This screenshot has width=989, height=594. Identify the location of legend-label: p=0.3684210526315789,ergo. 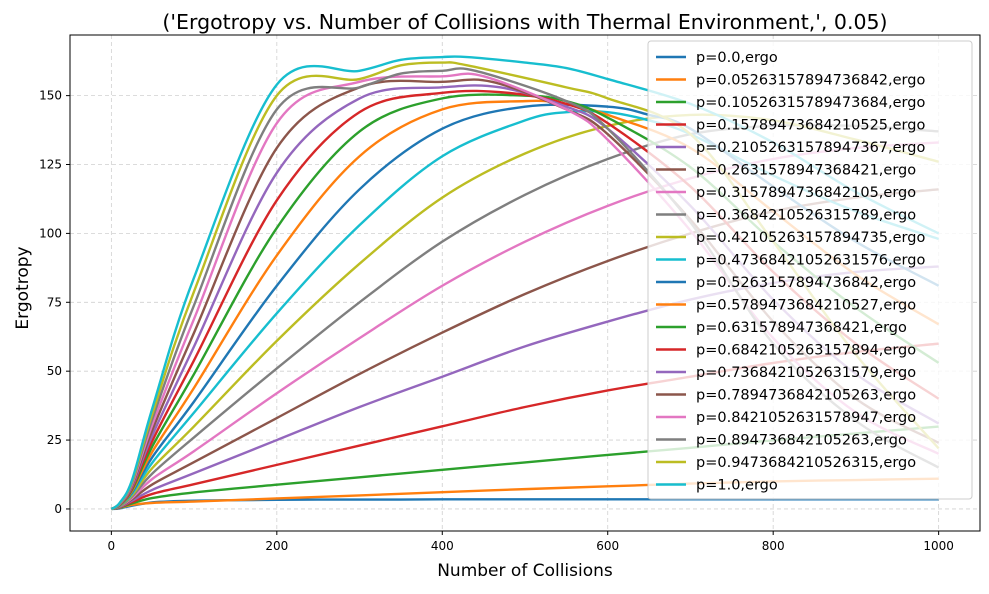
(806, 216).